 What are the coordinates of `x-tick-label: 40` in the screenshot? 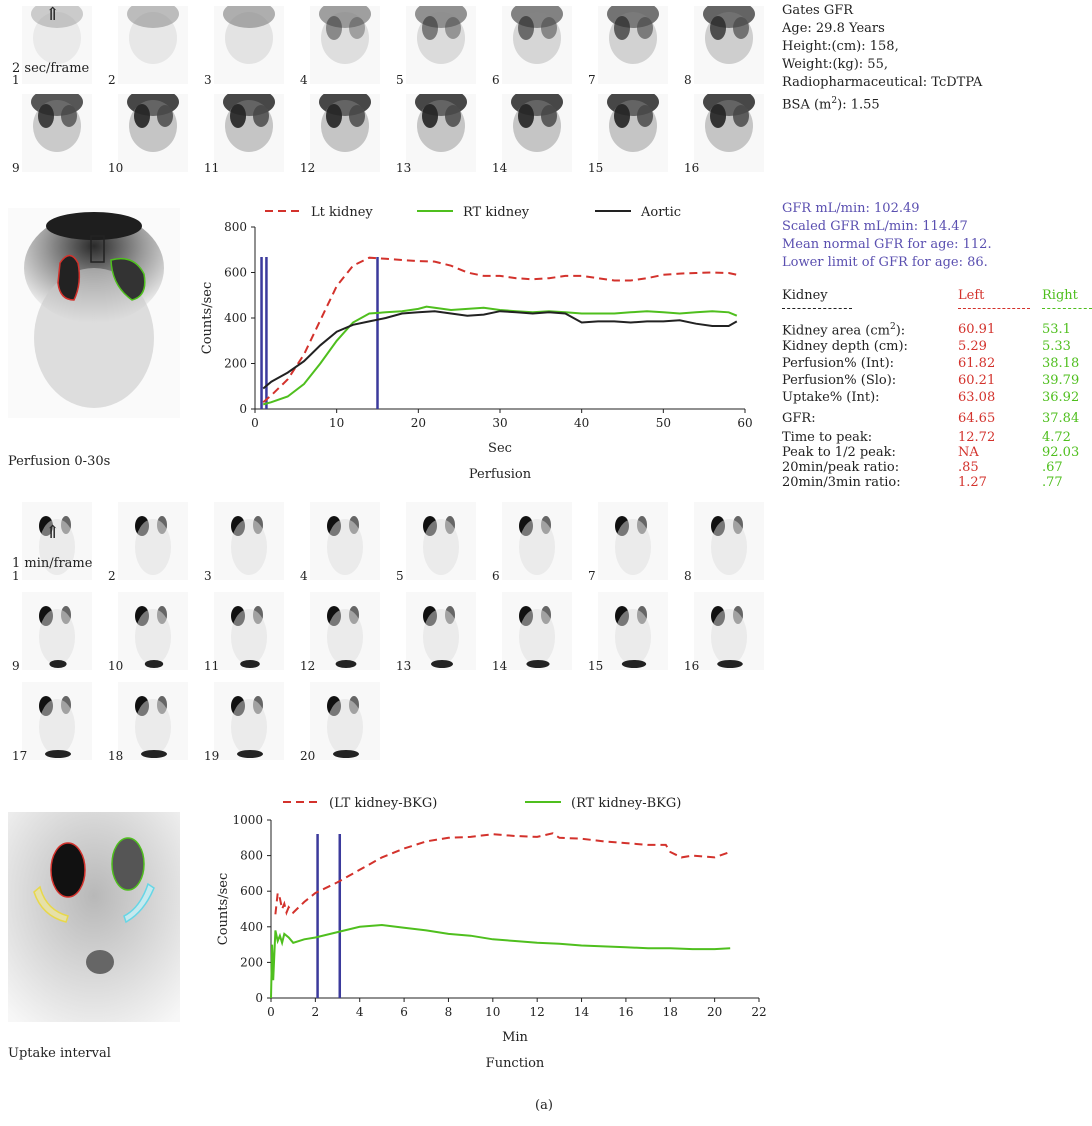 It's located at (581, 423).